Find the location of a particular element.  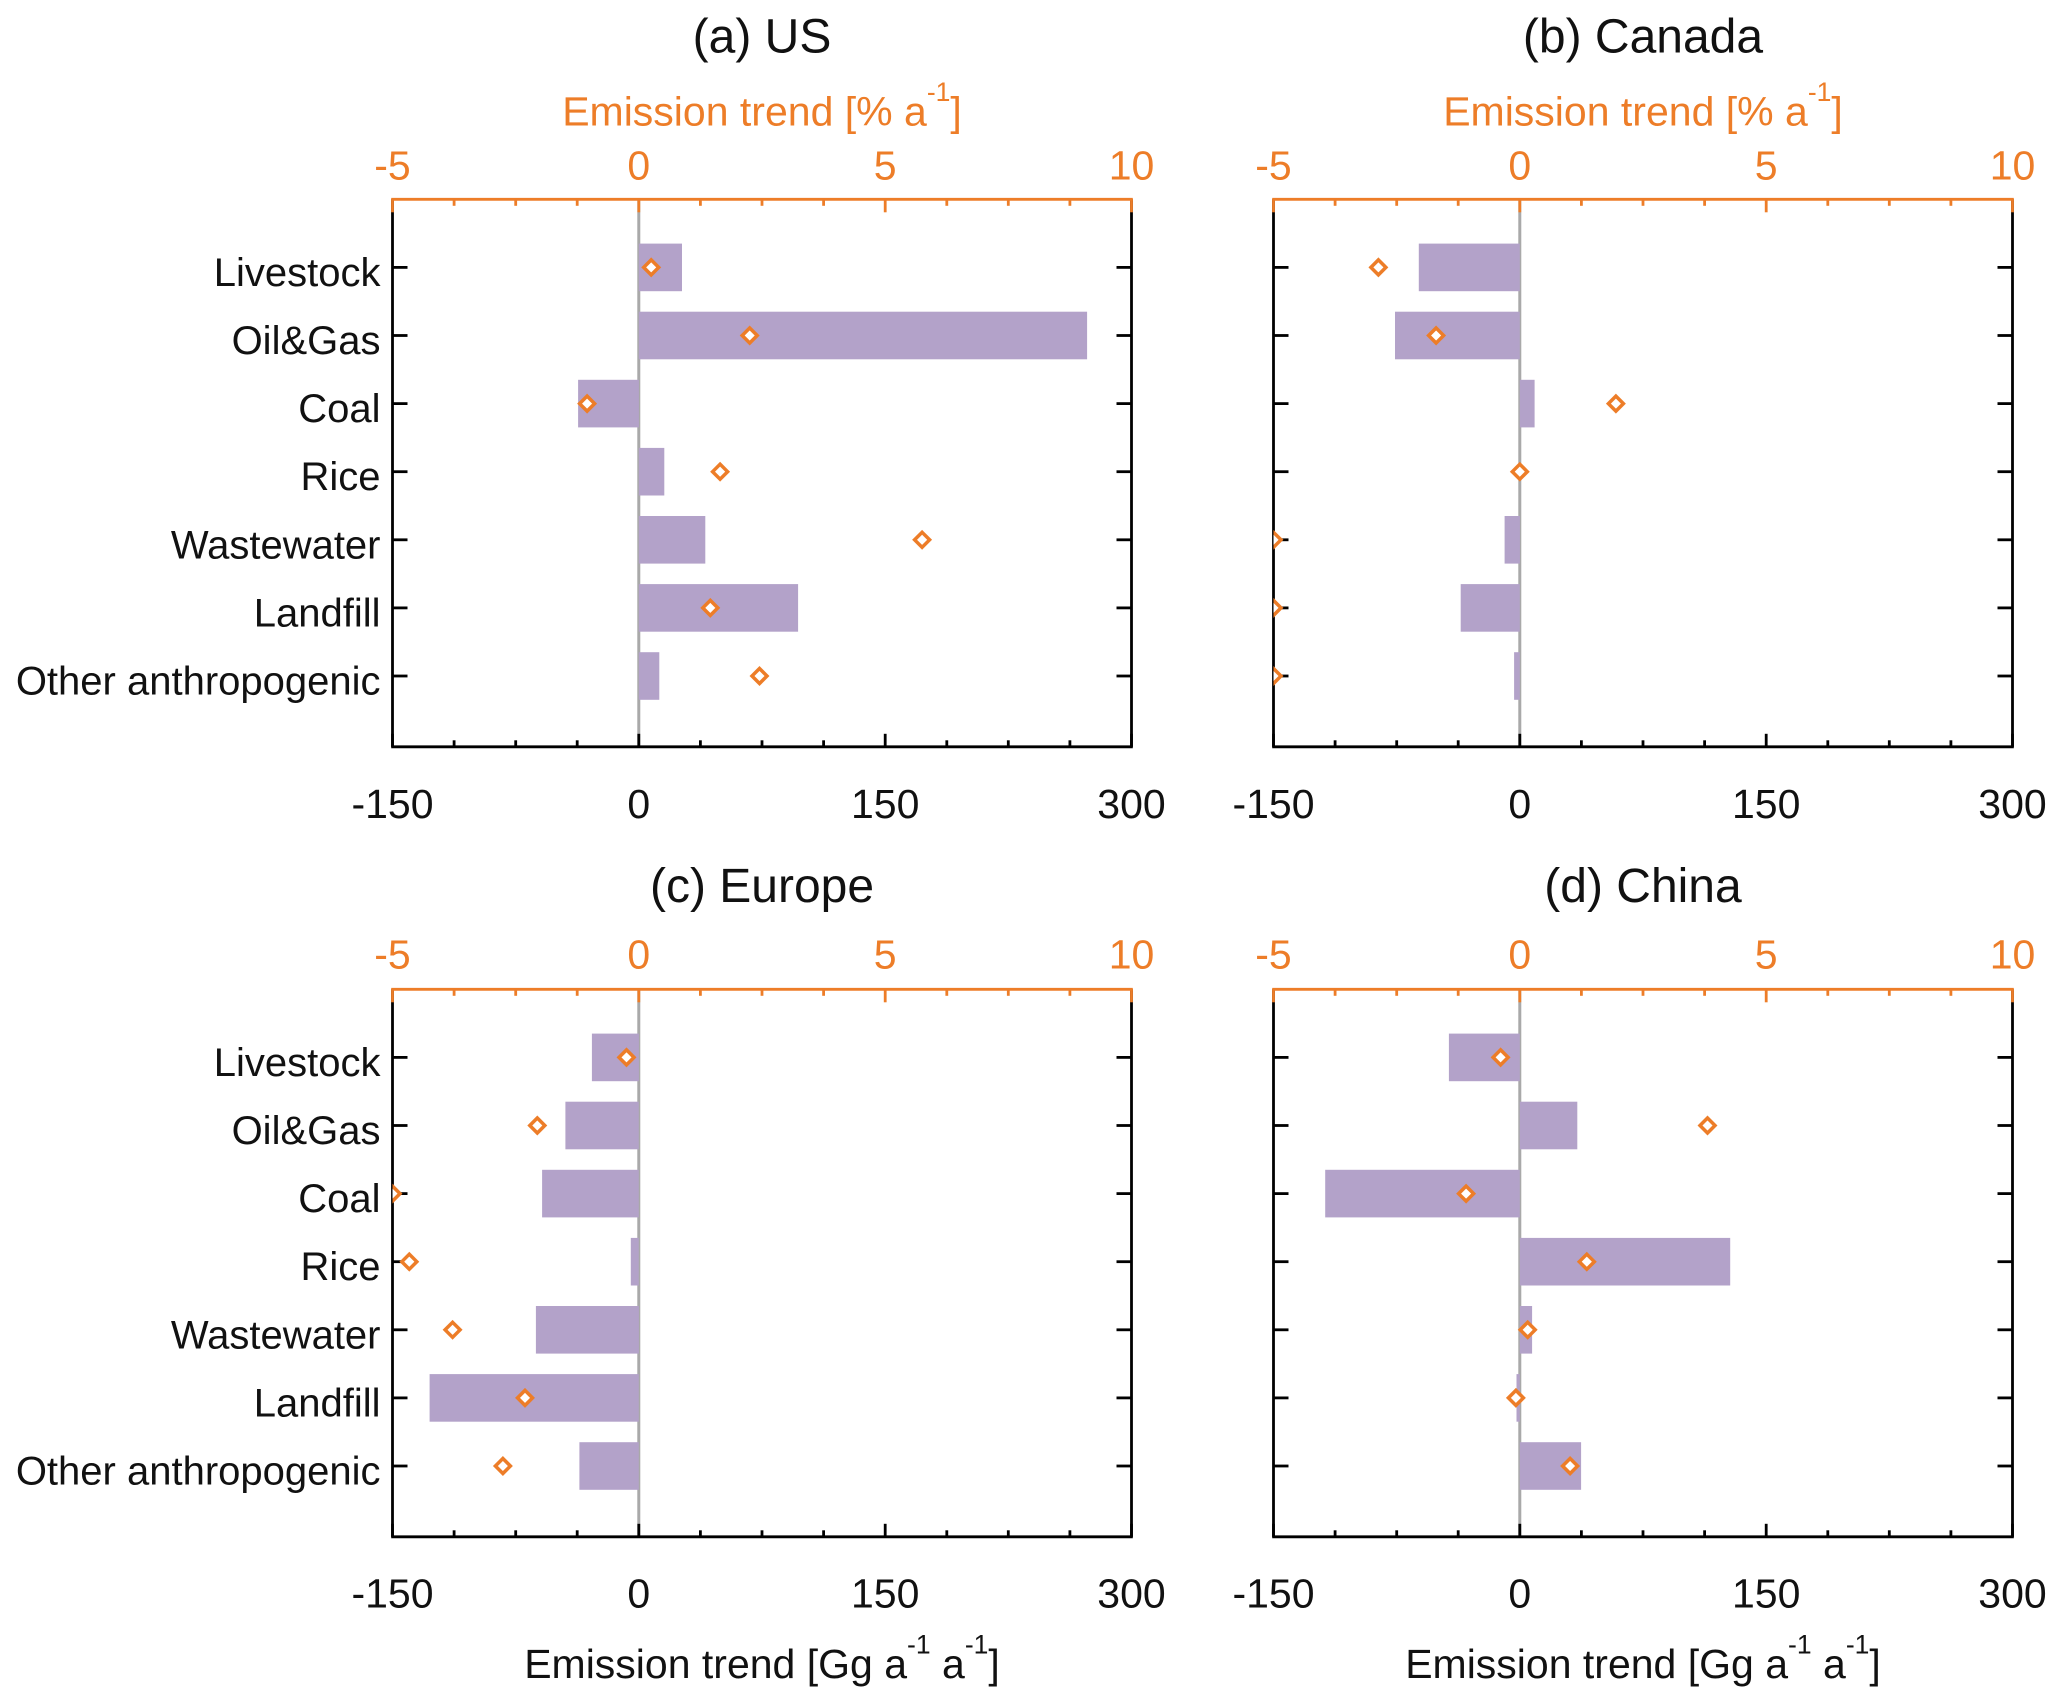

svg-text: (a) US is located at coordinates (762, 37).